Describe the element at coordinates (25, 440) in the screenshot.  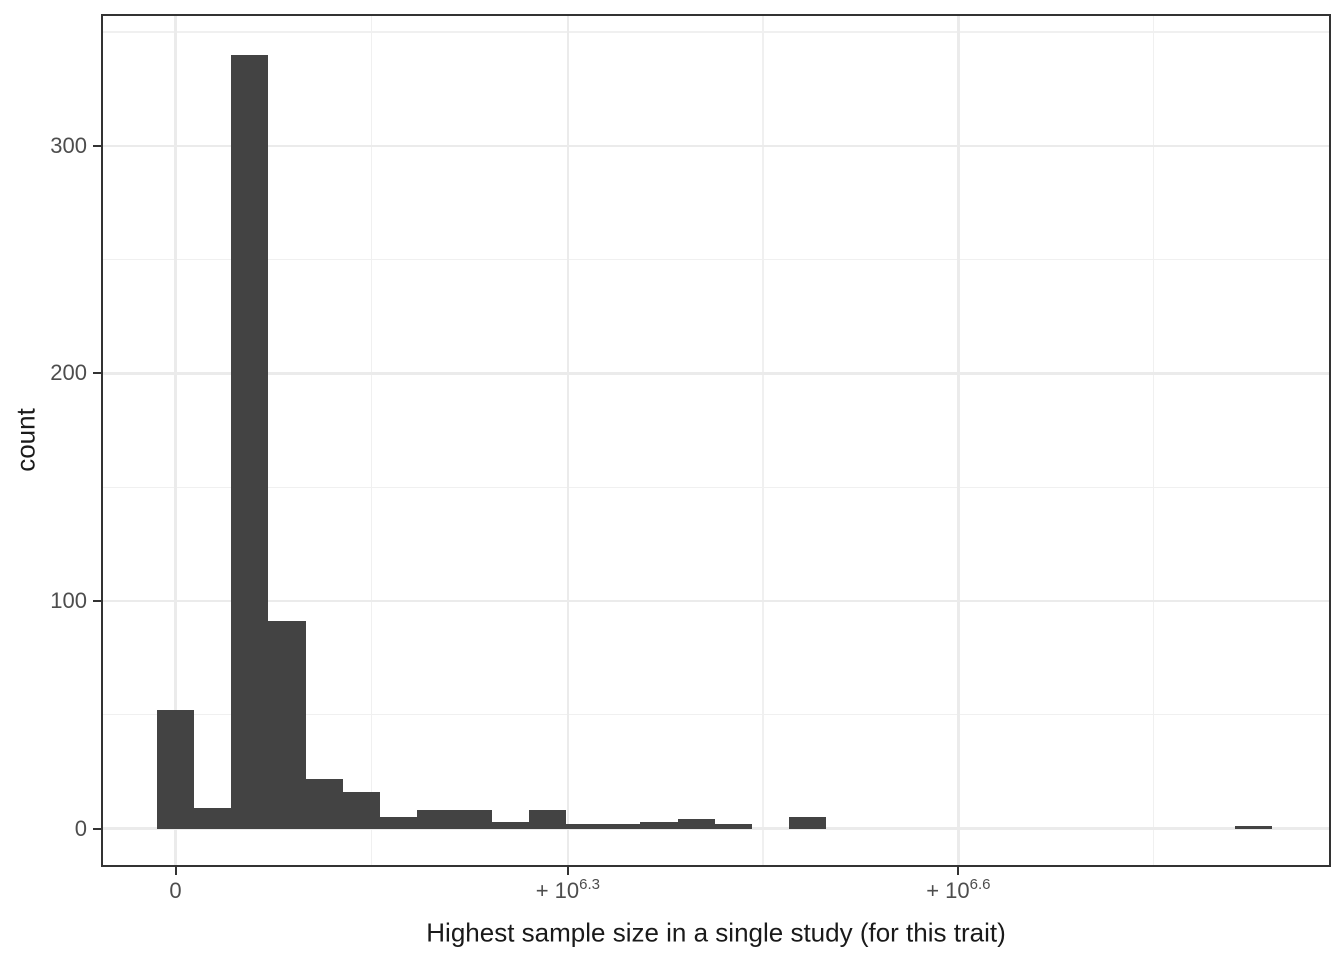
I see `y-axis-title: count` at that location.